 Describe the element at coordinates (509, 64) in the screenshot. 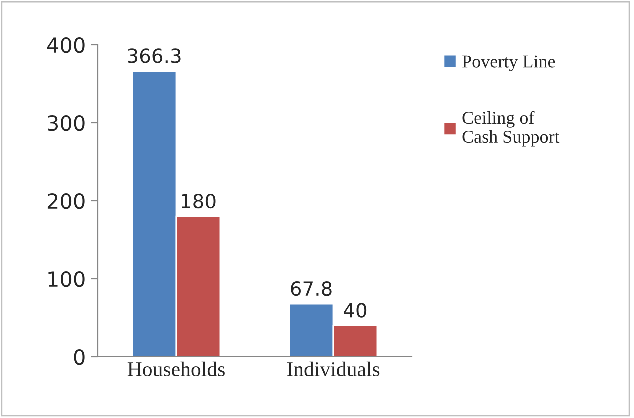

I see `legend-label: Poverty Line` at that location.